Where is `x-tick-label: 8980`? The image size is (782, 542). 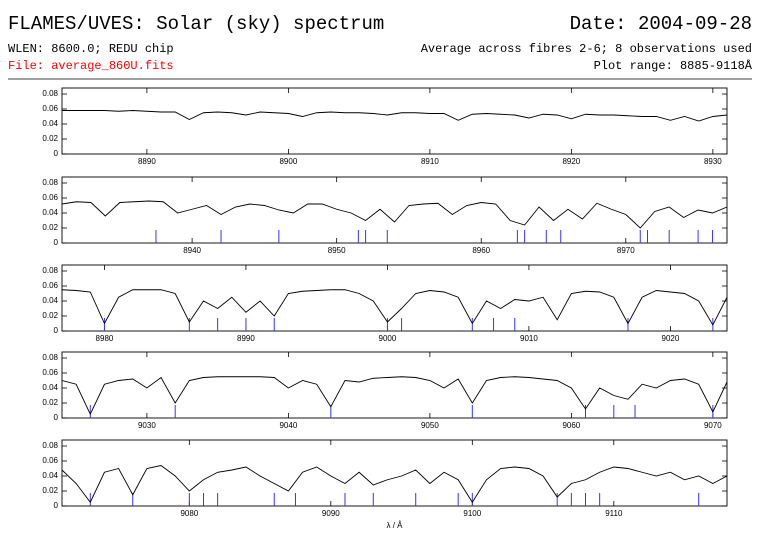 x-tick-label: 8980 is located at coordinates (105, 338).